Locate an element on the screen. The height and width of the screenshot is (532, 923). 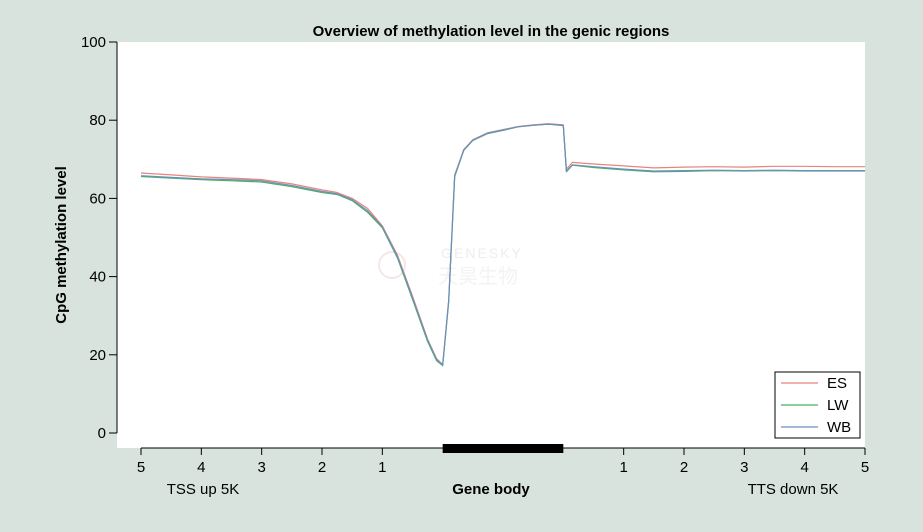
gene-body-label: Gene body is located at coordinates (491, 489).